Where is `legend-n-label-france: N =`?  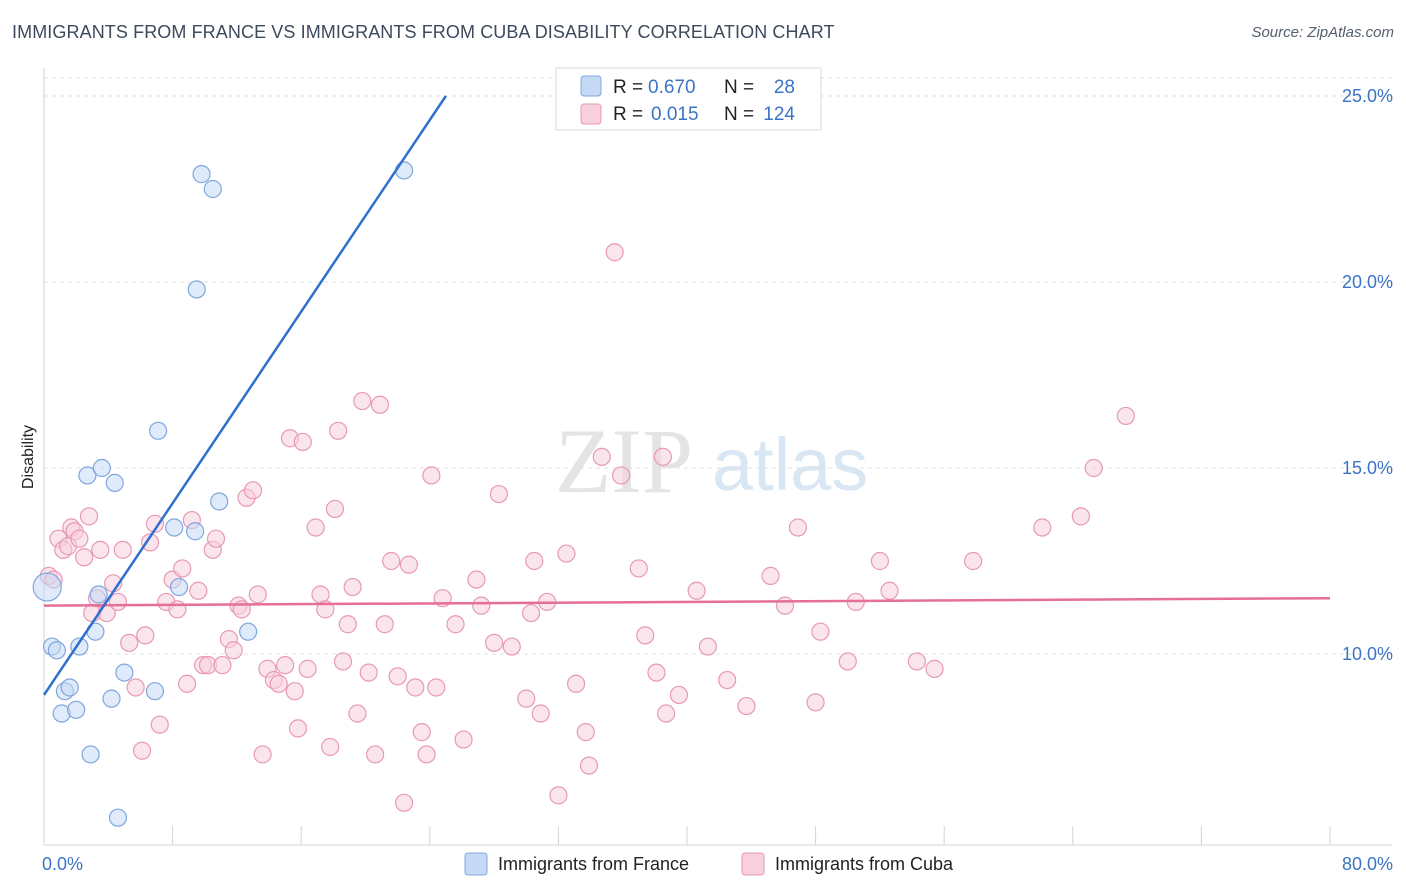 legend-n-label-france: N = is located at coordinates (739, 87).